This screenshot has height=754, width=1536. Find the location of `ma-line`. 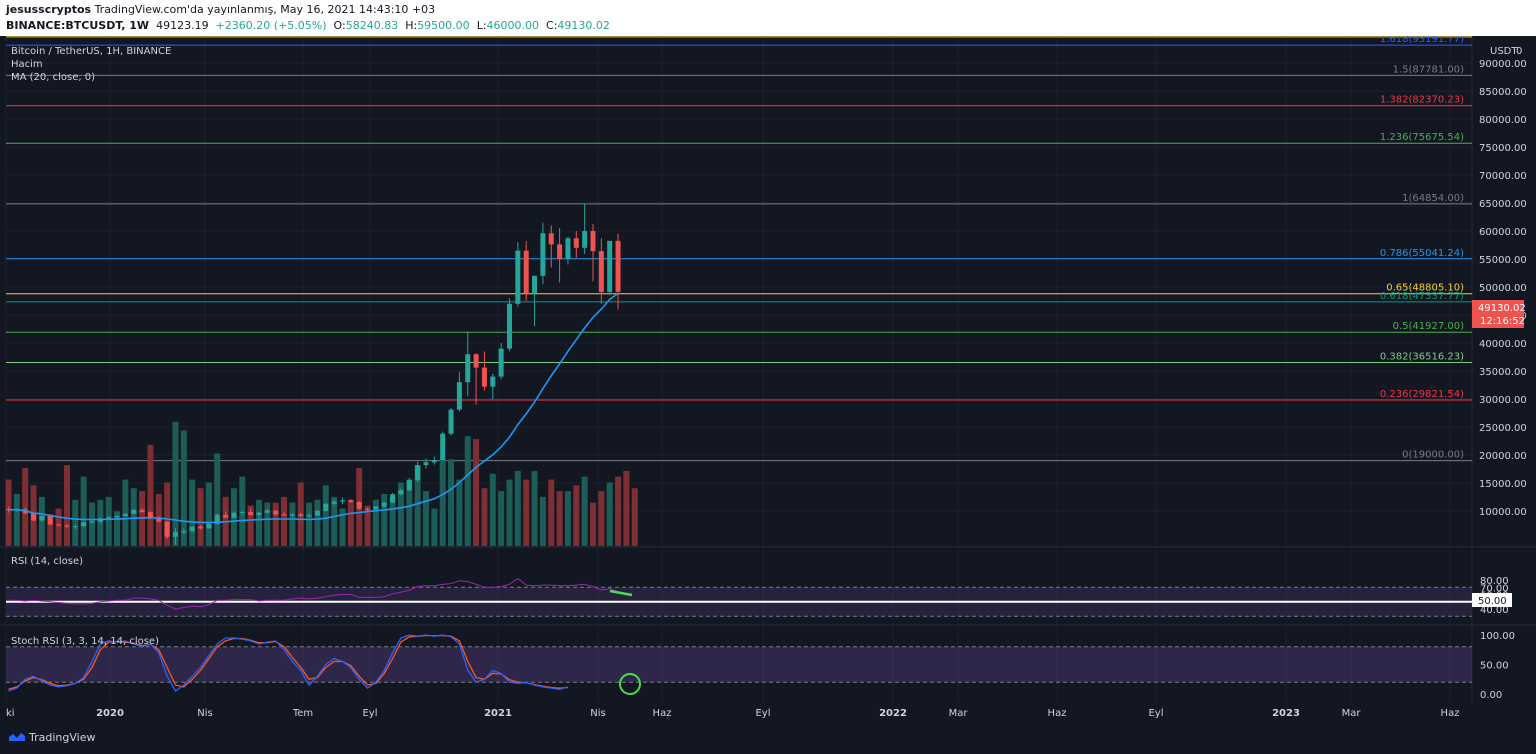

ma-line is located at coordinates (313, 408).